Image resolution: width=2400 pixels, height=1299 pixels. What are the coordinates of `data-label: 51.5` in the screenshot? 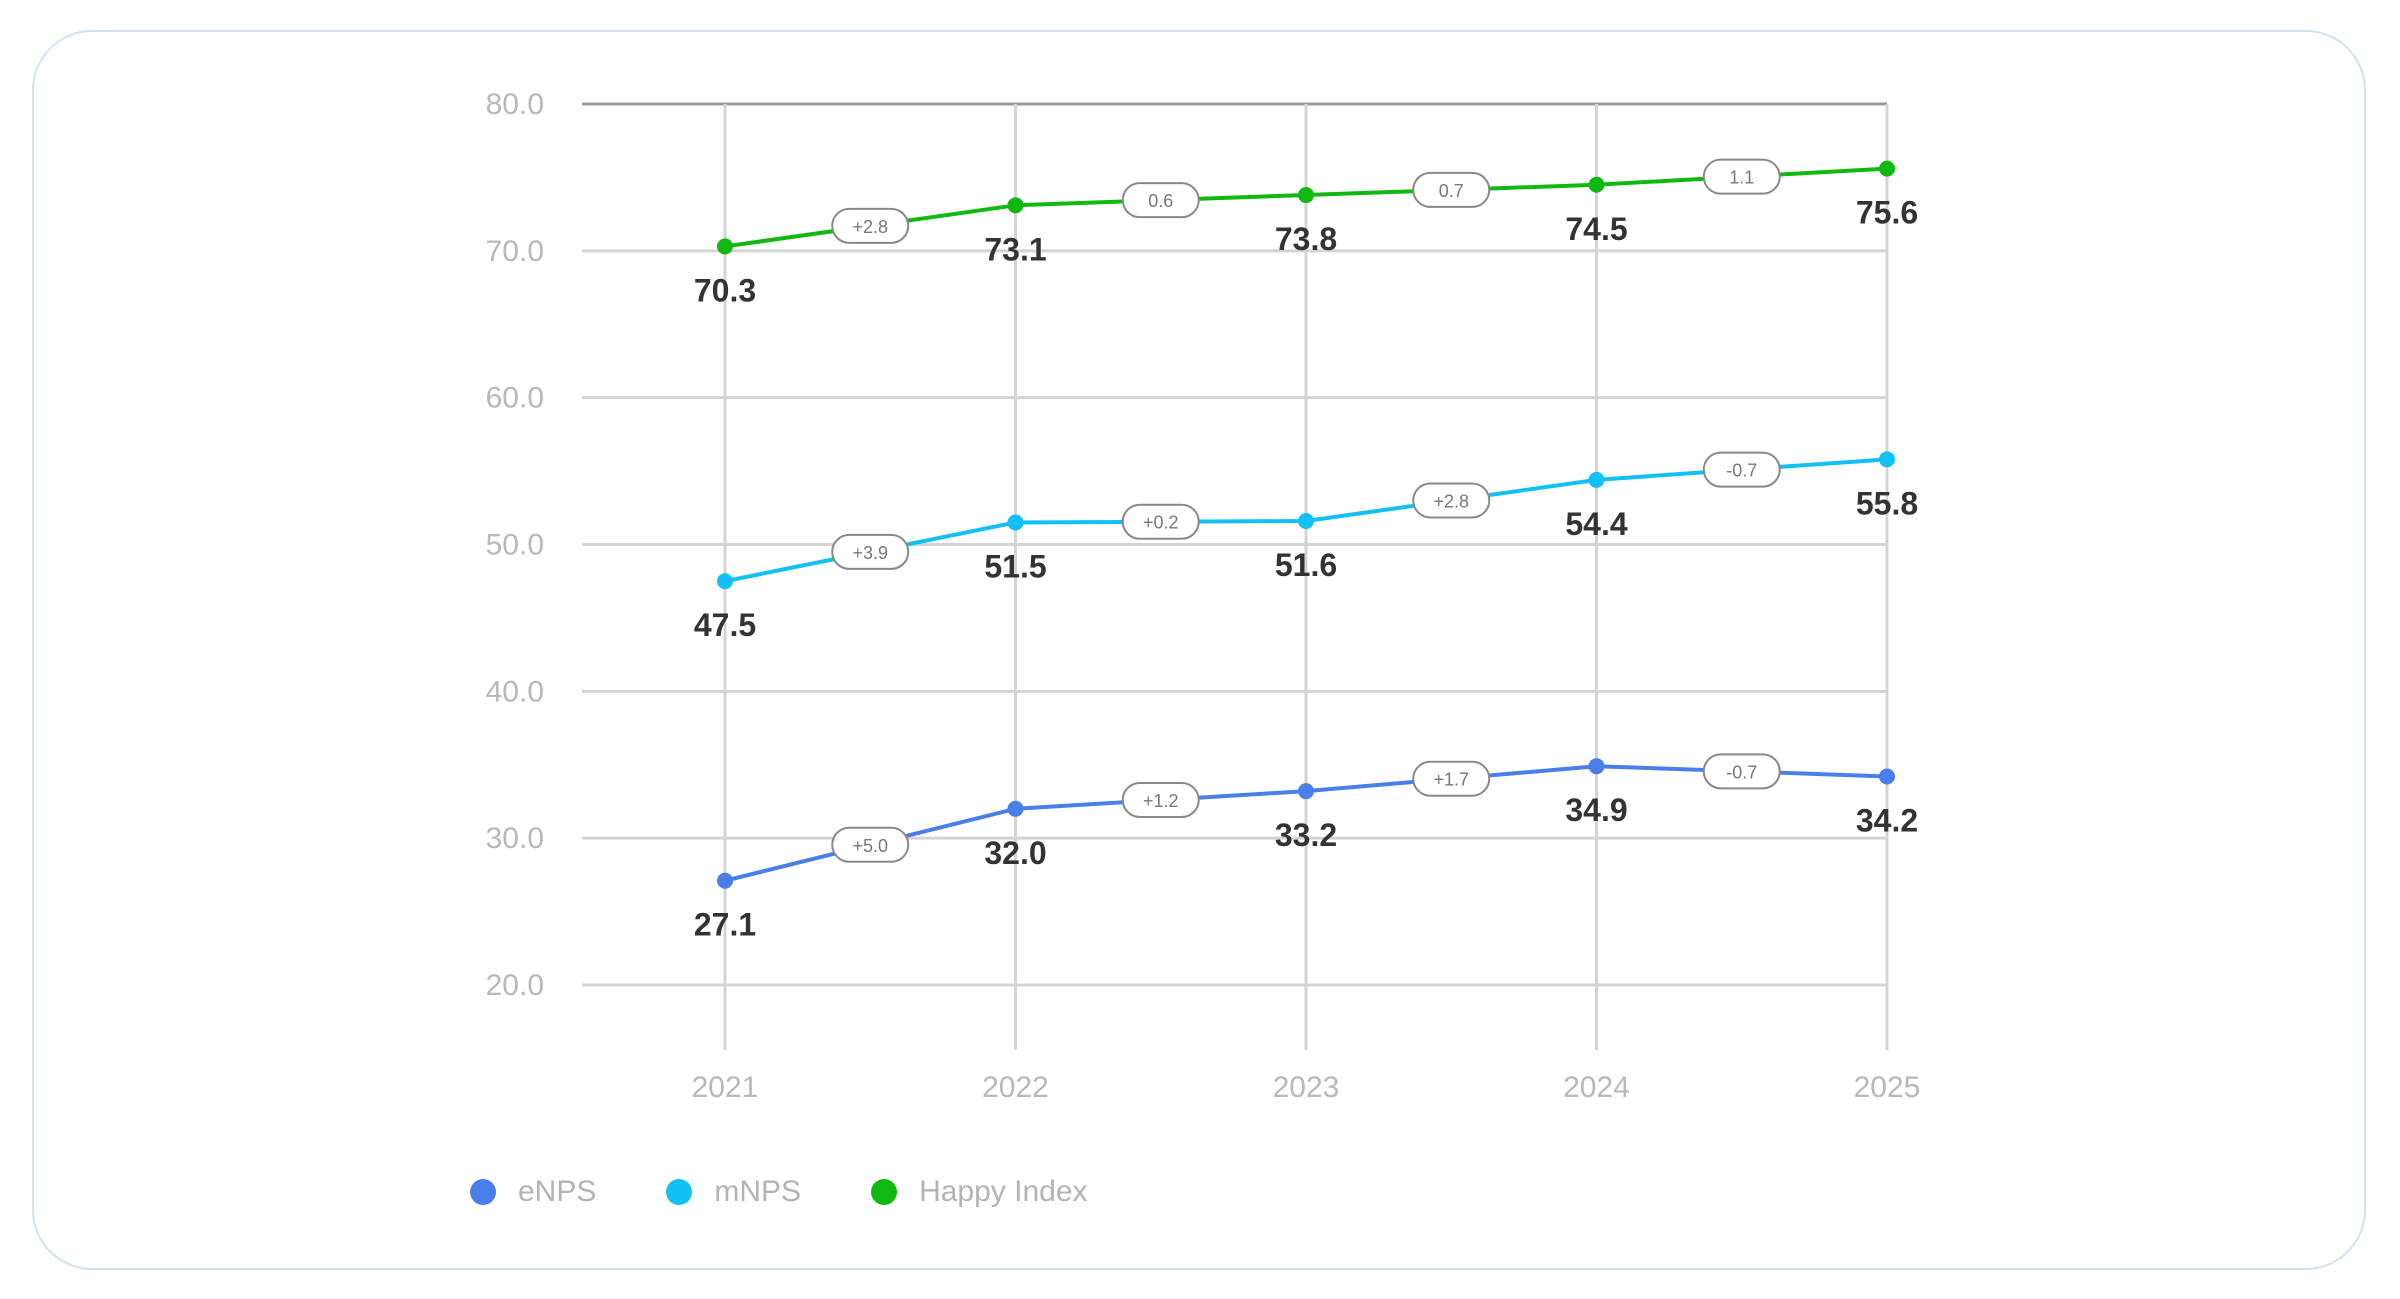 It's located at (1015, 566).